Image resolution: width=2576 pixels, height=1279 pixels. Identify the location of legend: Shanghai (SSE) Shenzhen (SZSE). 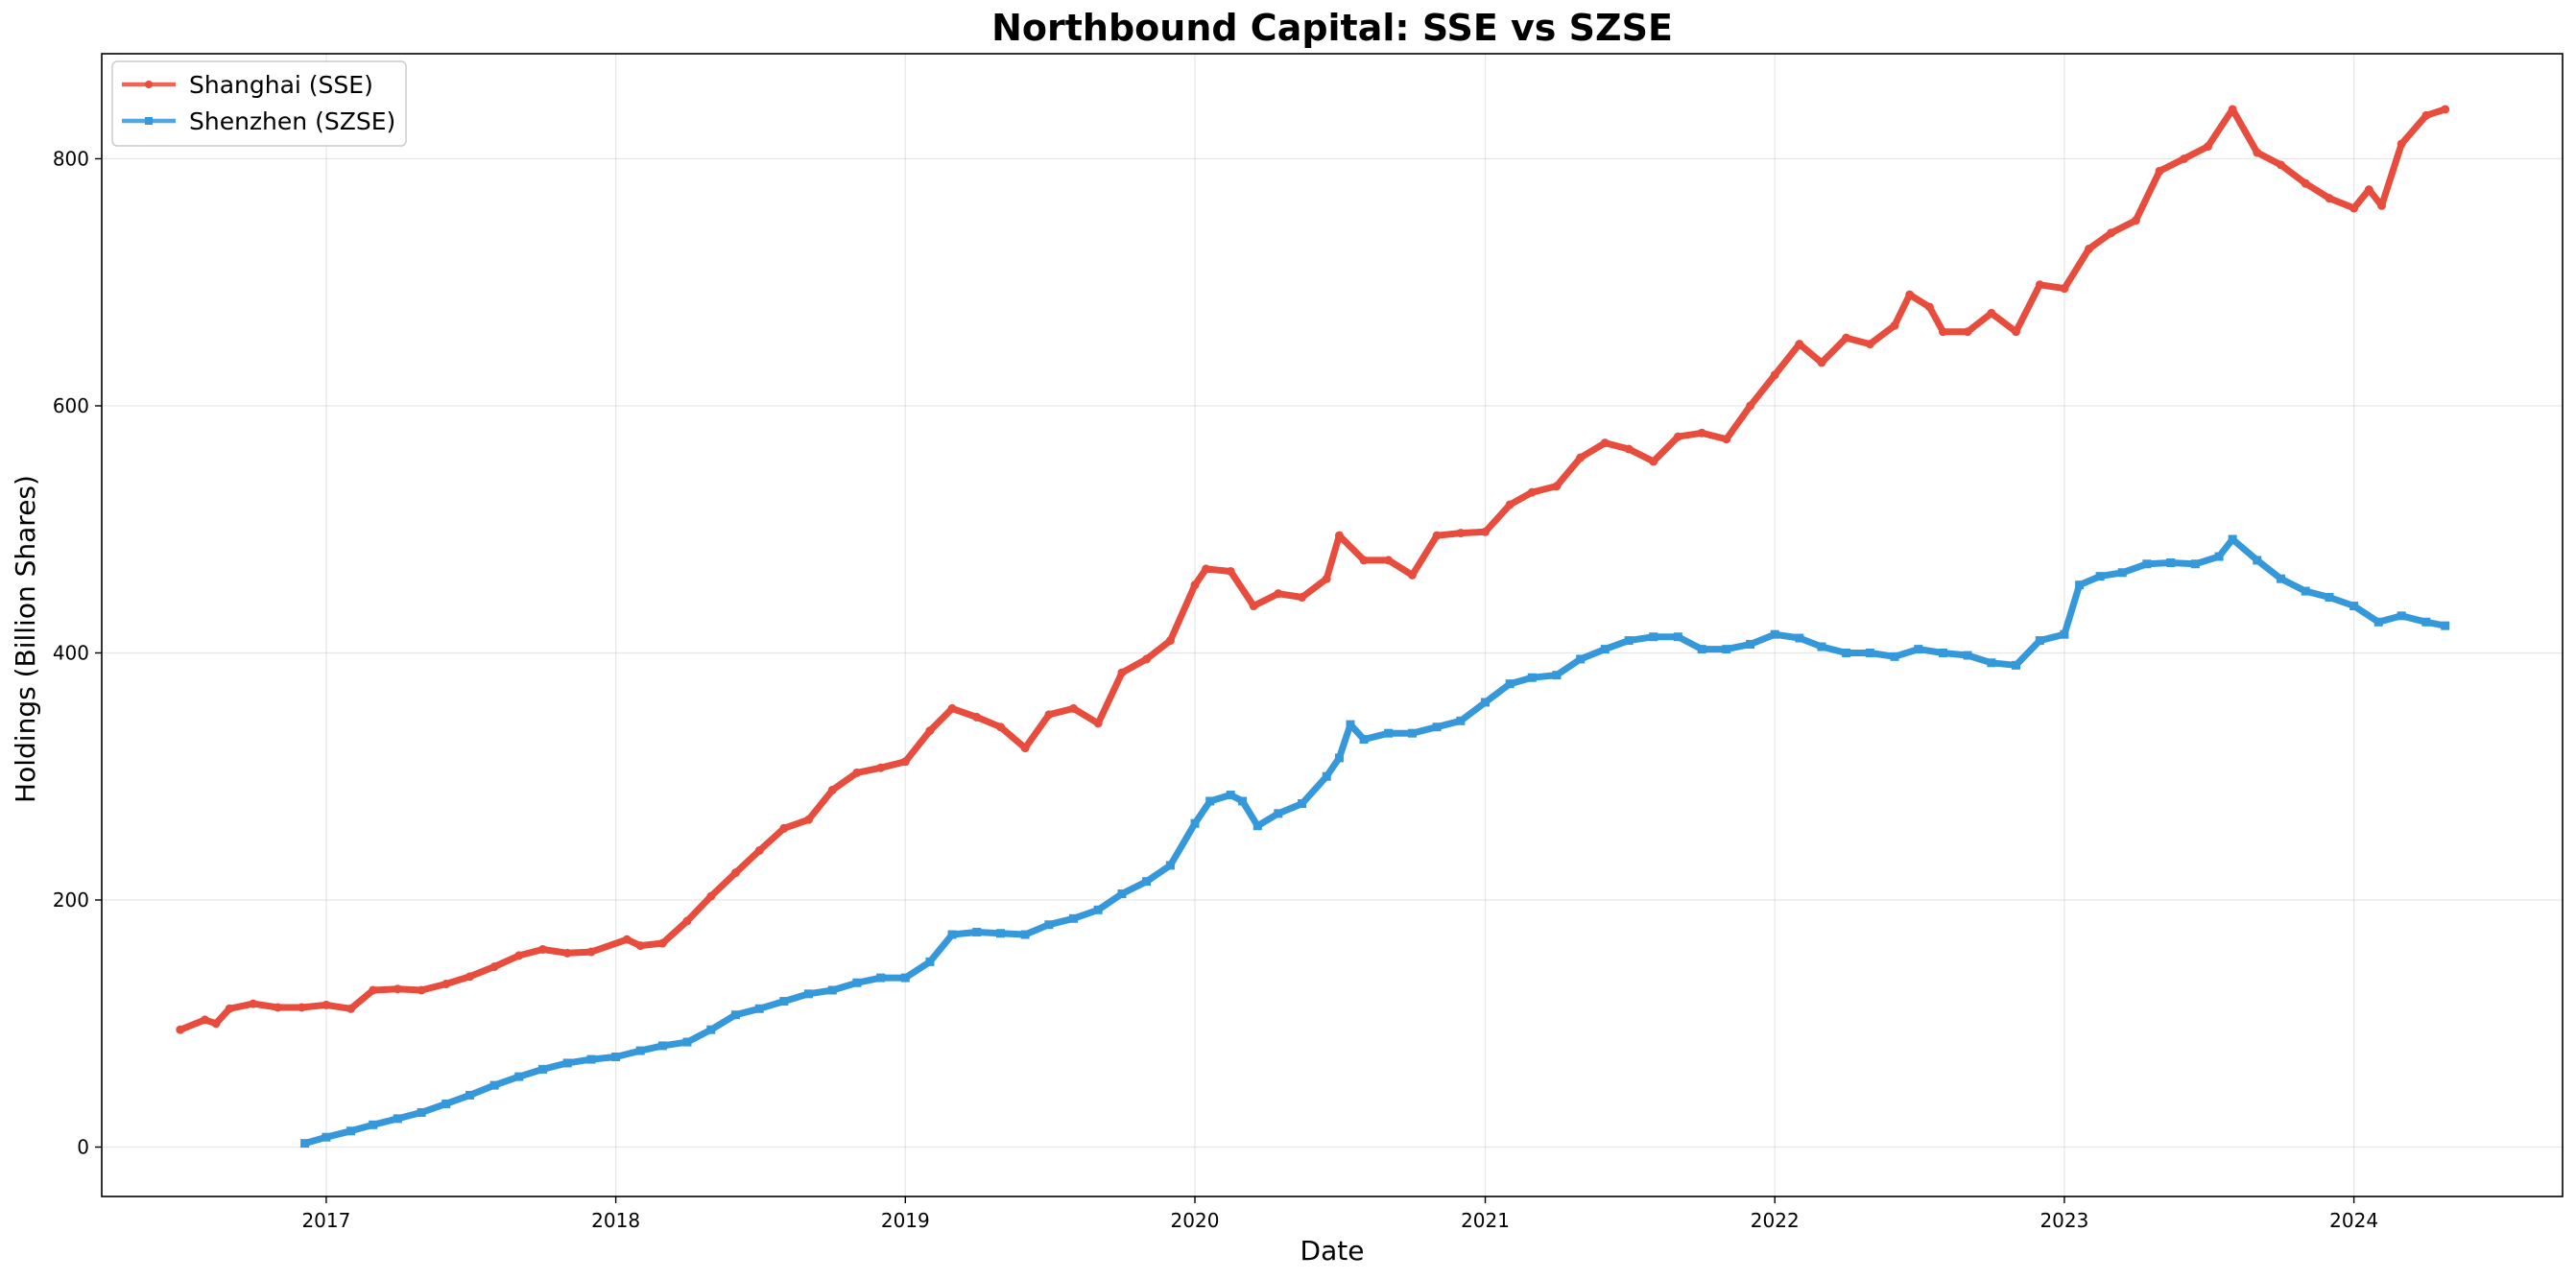
(259, 103).